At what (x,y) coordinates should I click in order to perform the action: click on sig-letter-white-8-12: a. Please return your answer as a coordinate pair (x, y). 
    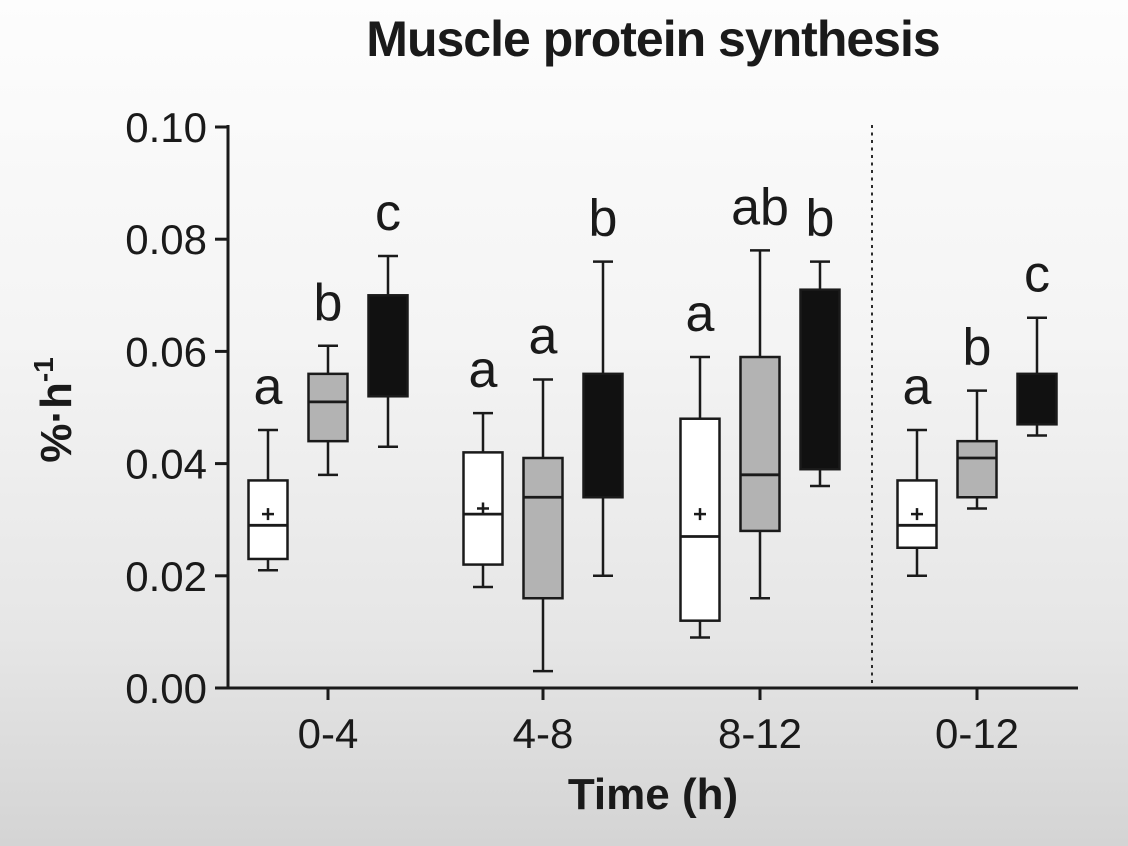
    Looking at the image, I should click on (700, 314).